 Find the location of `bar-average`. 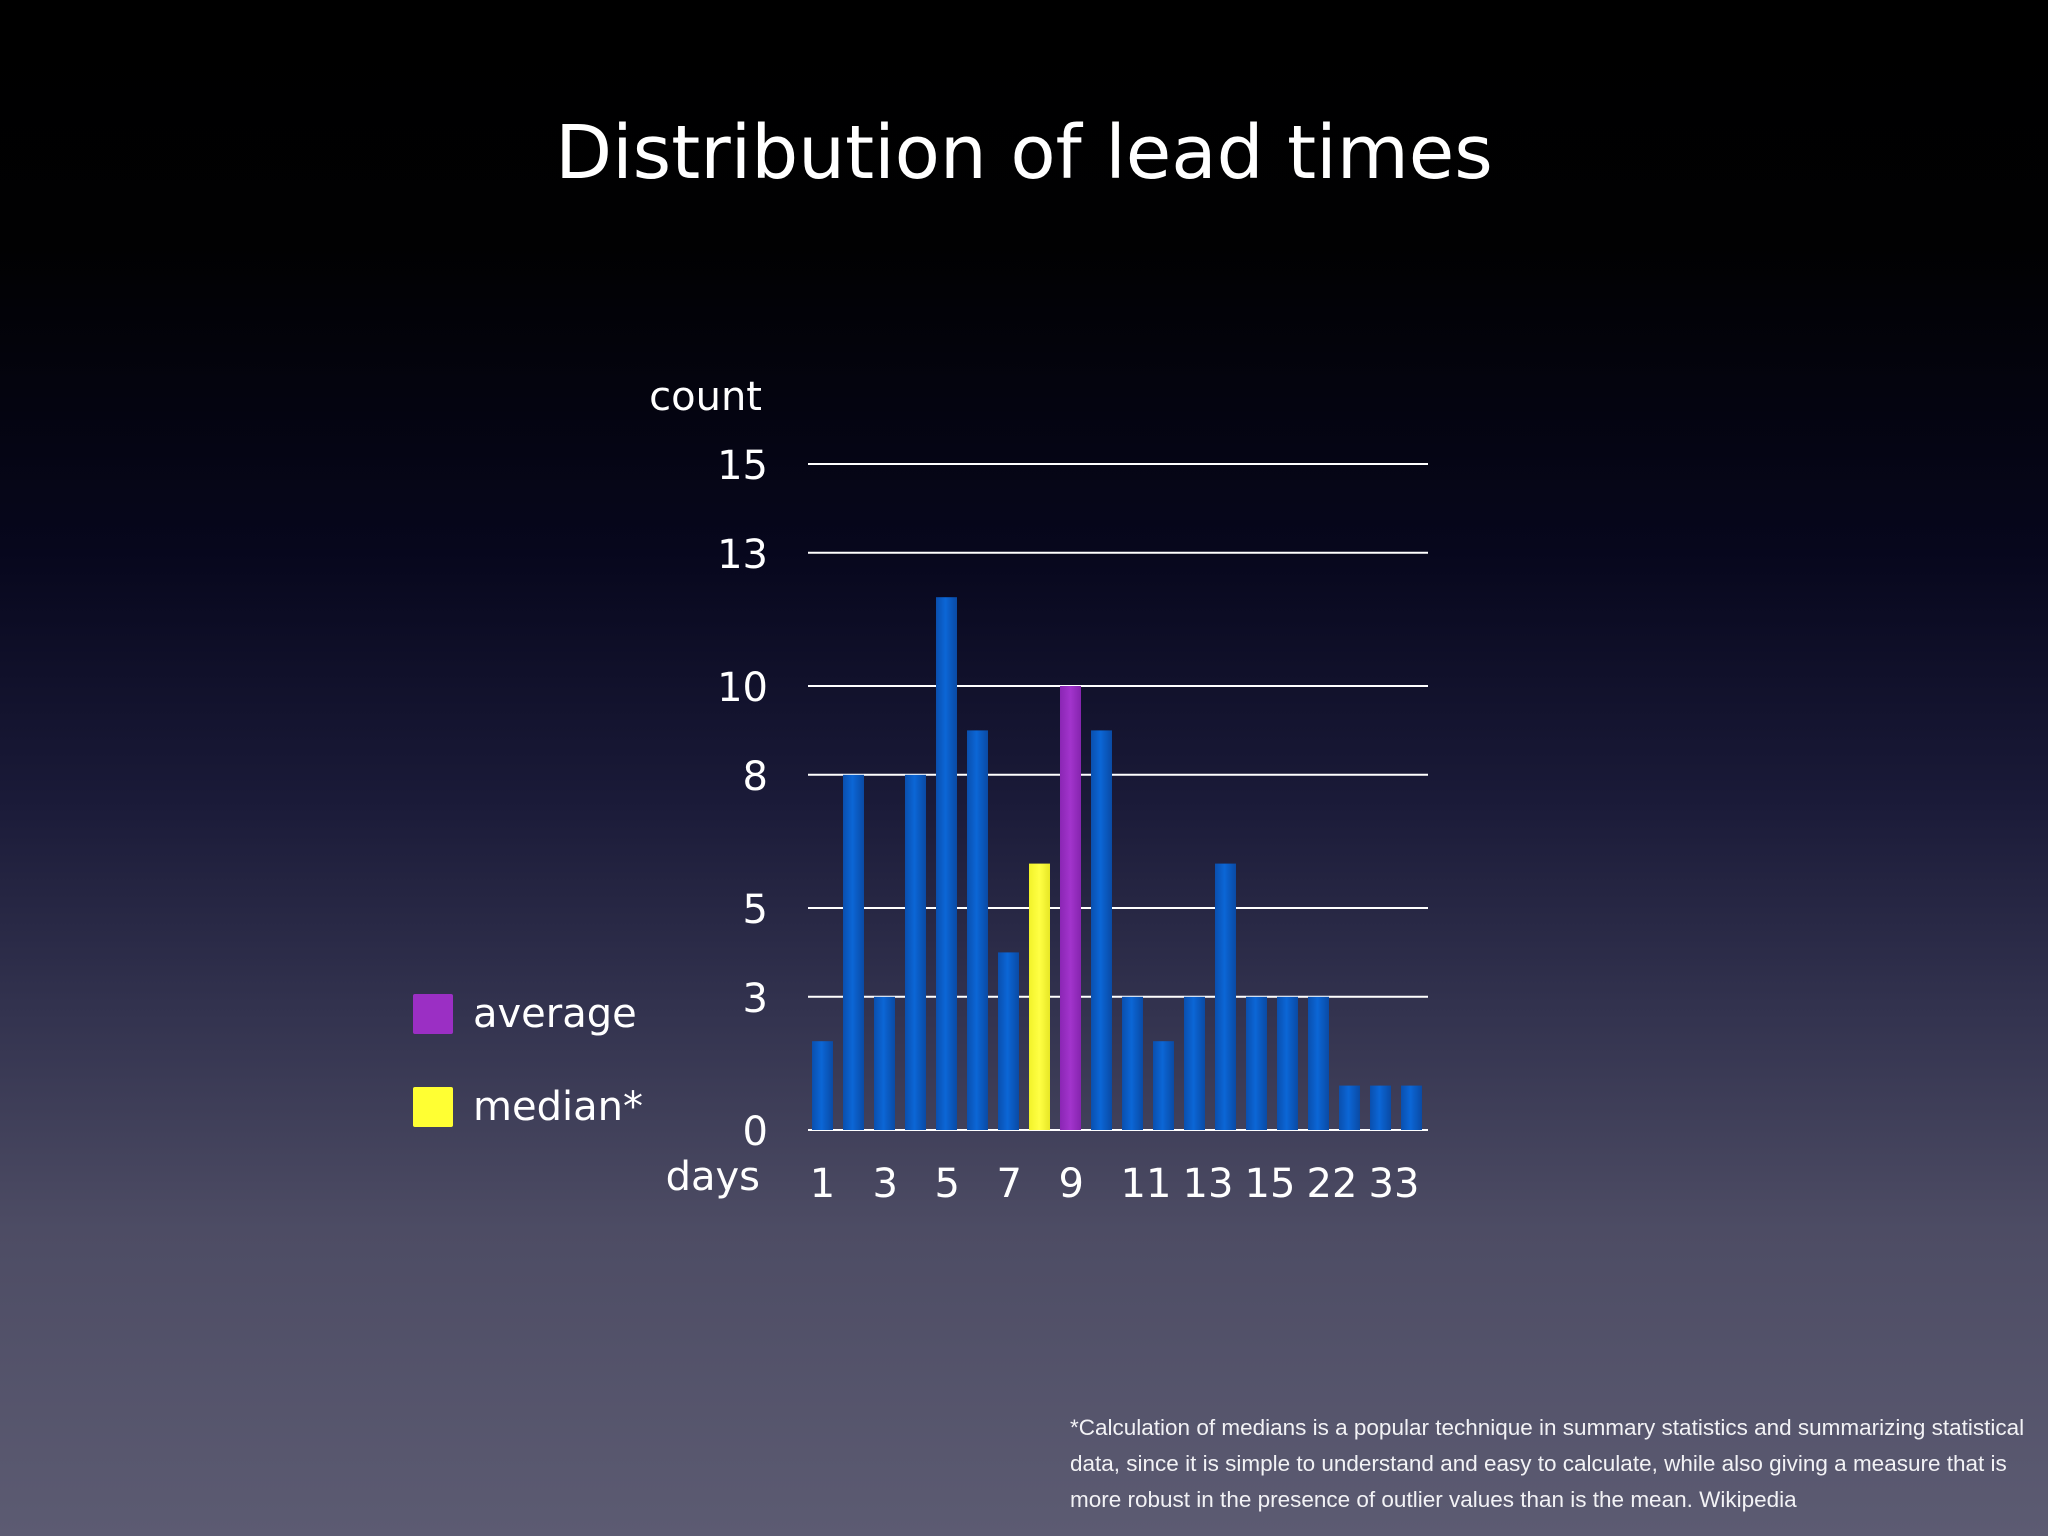

bar-average is located at coordinates (1070, 908).